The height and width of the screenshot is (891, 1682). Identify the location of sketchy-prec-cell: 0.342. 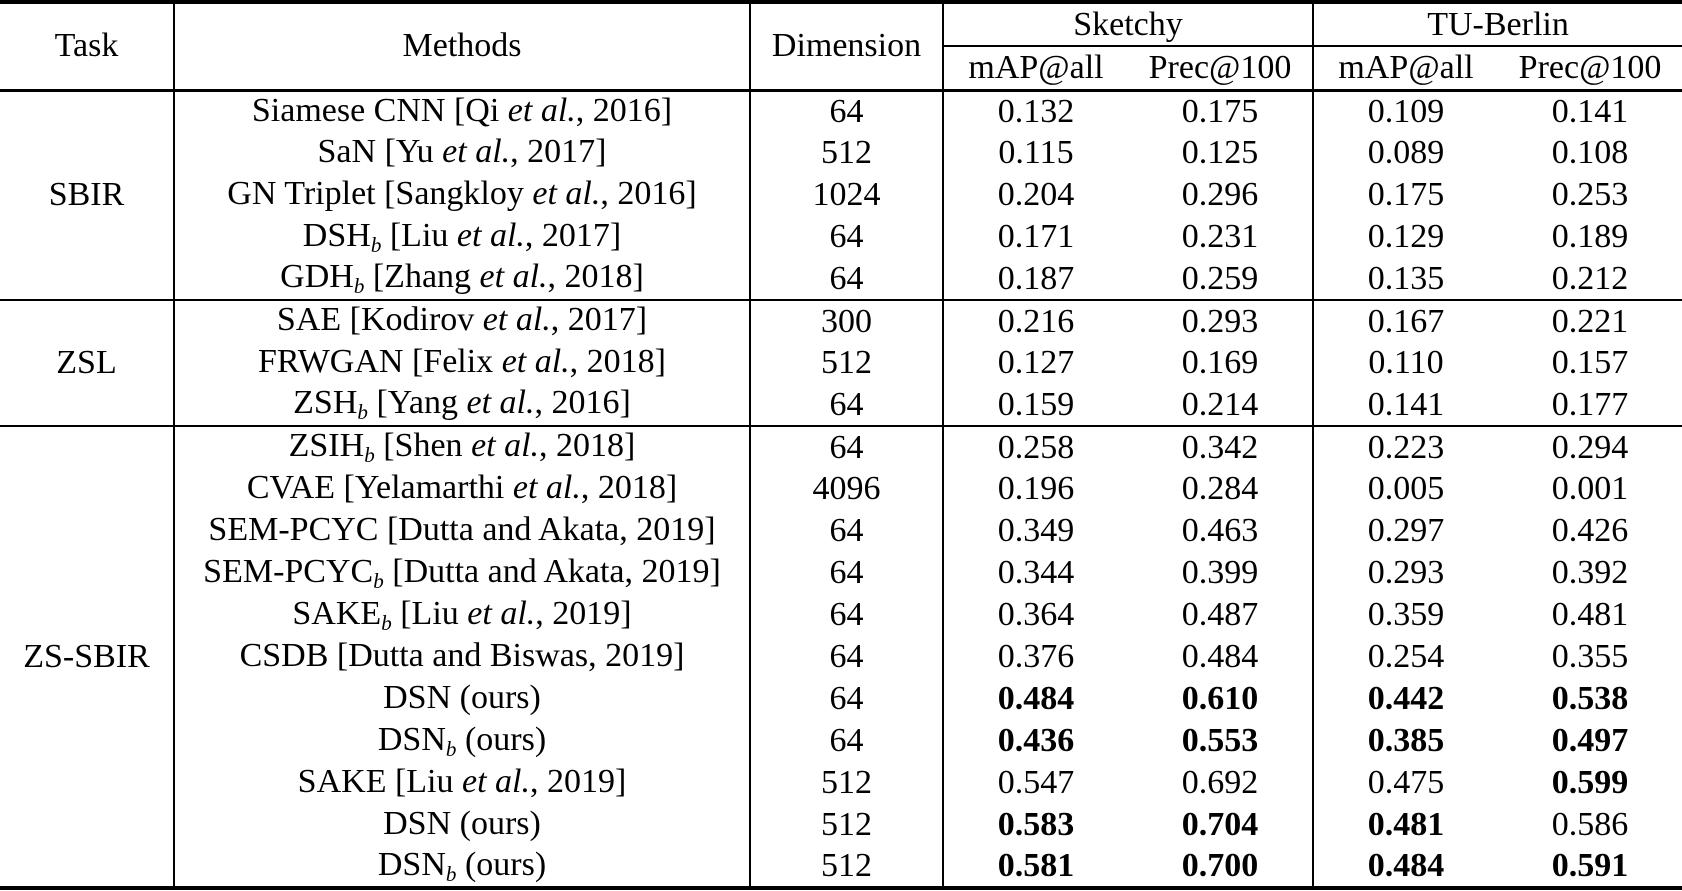
(1221, 446).